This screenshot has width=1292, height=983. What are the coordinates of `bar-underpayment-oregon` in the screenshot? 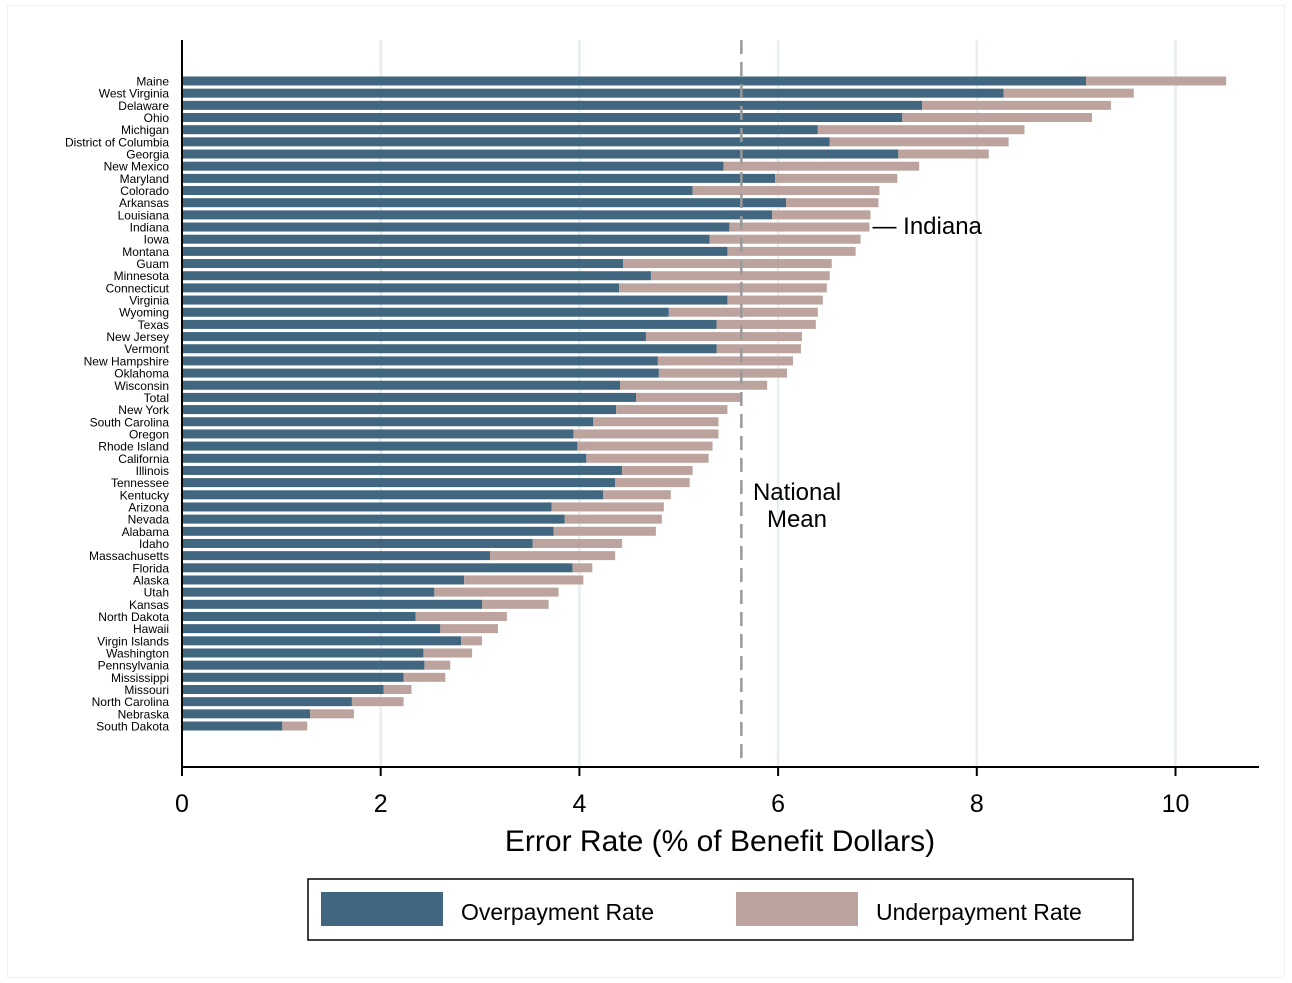 It's located at (646, 434).